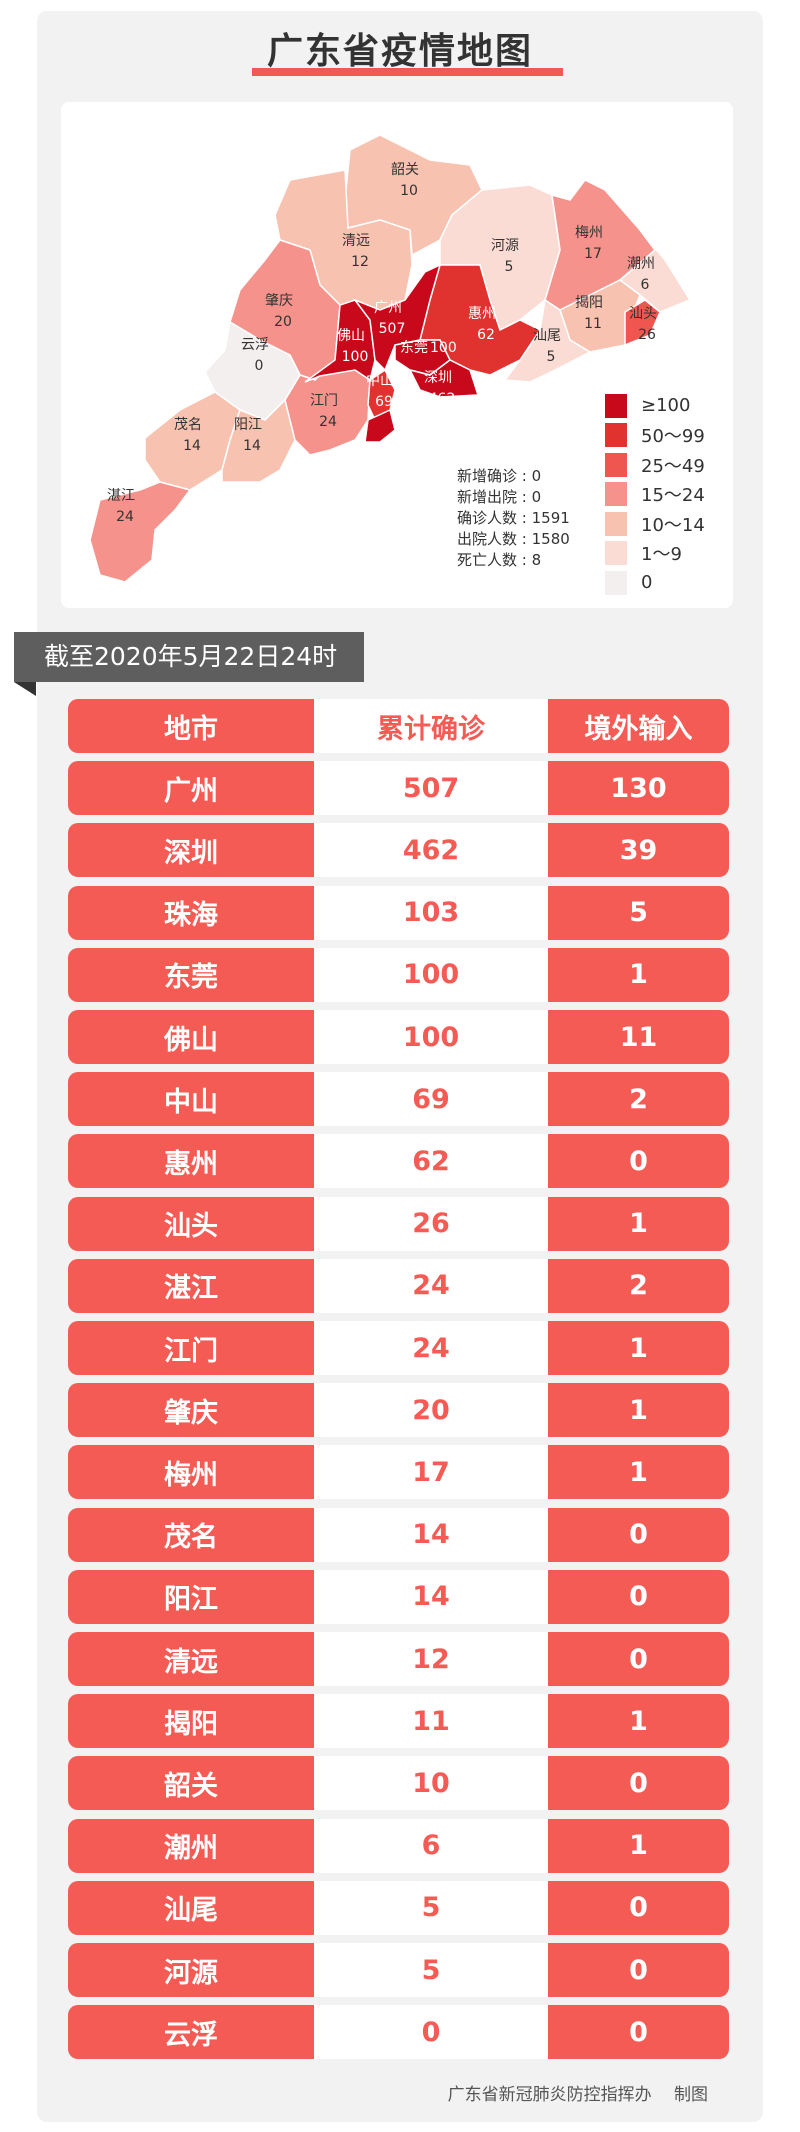  I want to click on map-region-name: 云浮, so click(255, 345).